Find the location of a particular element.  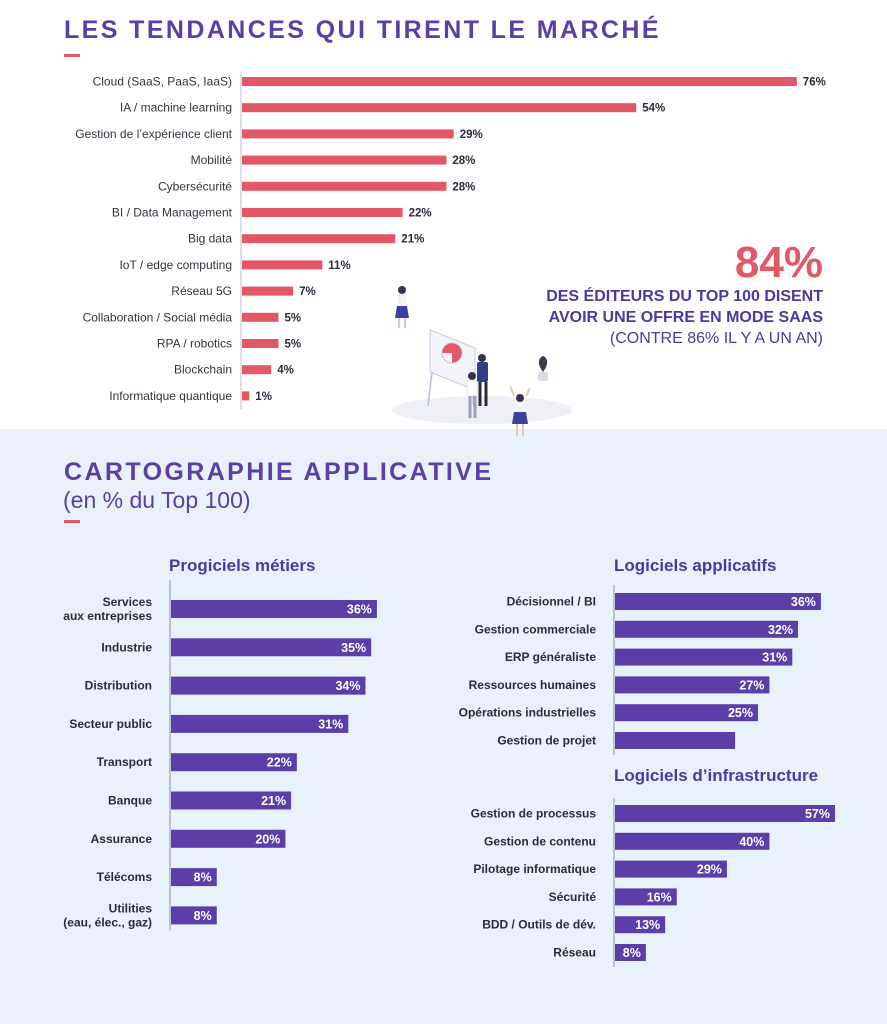

panel-category-label: Sécurité is located at coordinates (573, 897).